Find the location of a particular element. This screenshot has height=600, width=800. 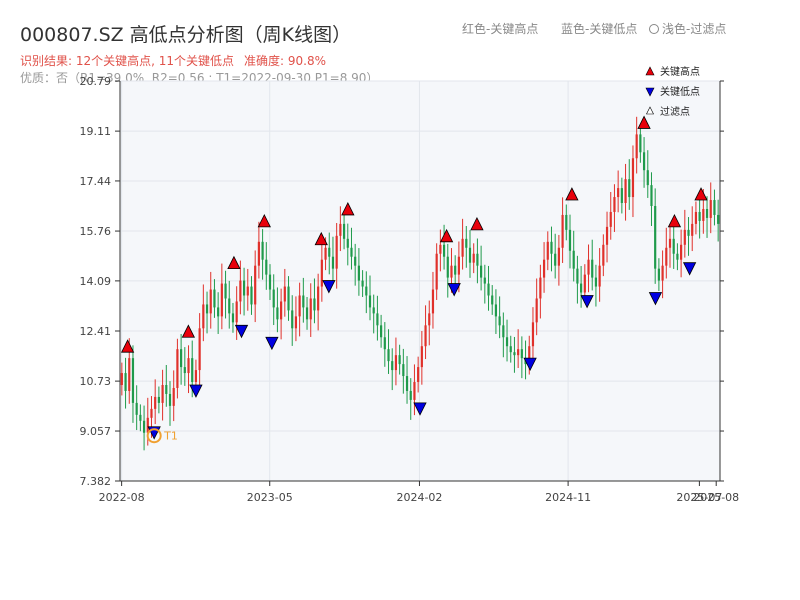

result-text: 识别结果: 12个关键高点, 11个关键低点 is located at coordinates (127, 61).